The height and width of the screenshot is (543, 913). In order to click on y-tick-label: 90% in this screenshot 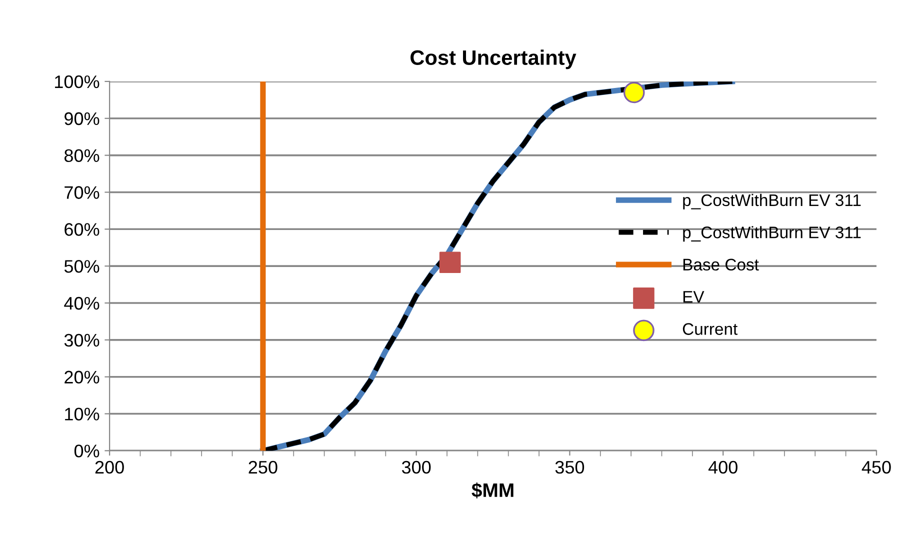, I will do `click(82, 119)`.